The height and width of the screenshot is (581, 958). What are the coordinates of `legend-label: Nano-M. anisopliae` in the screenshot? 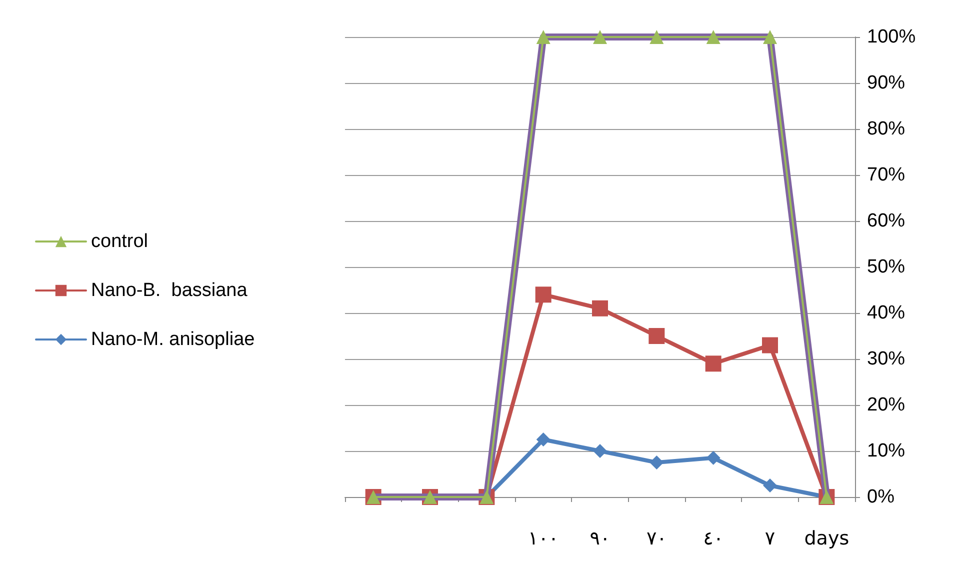 It's located at (173, 339).